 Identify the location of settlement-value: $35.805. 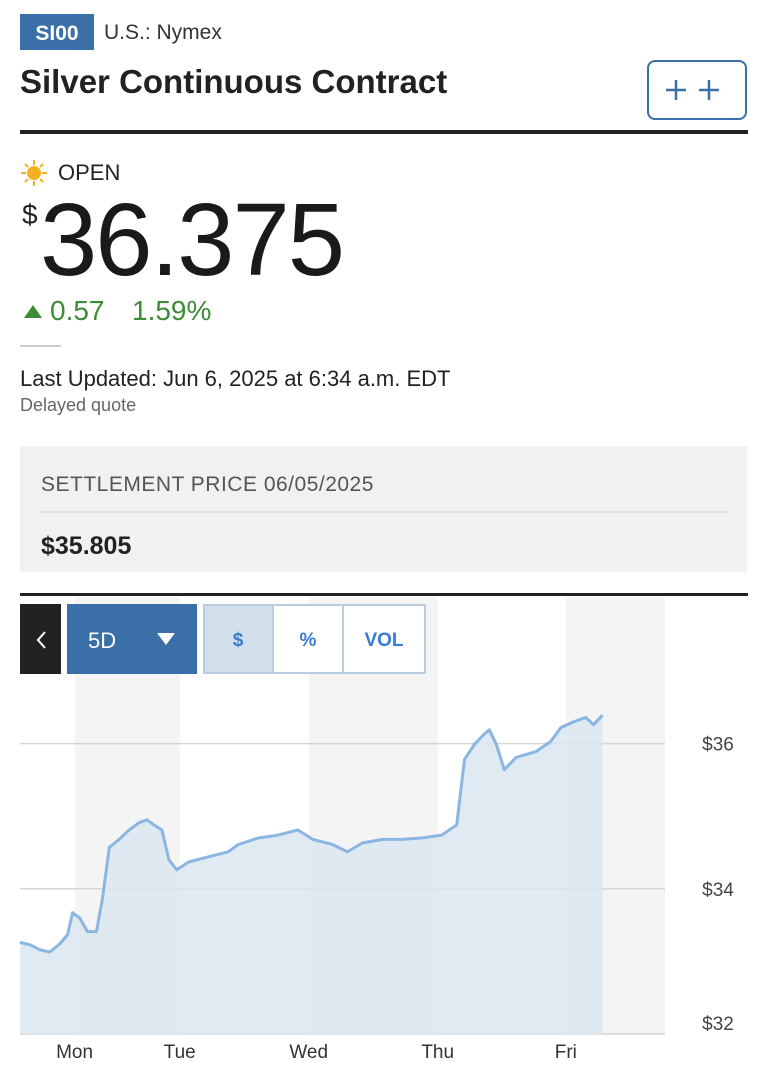
(86, 546).